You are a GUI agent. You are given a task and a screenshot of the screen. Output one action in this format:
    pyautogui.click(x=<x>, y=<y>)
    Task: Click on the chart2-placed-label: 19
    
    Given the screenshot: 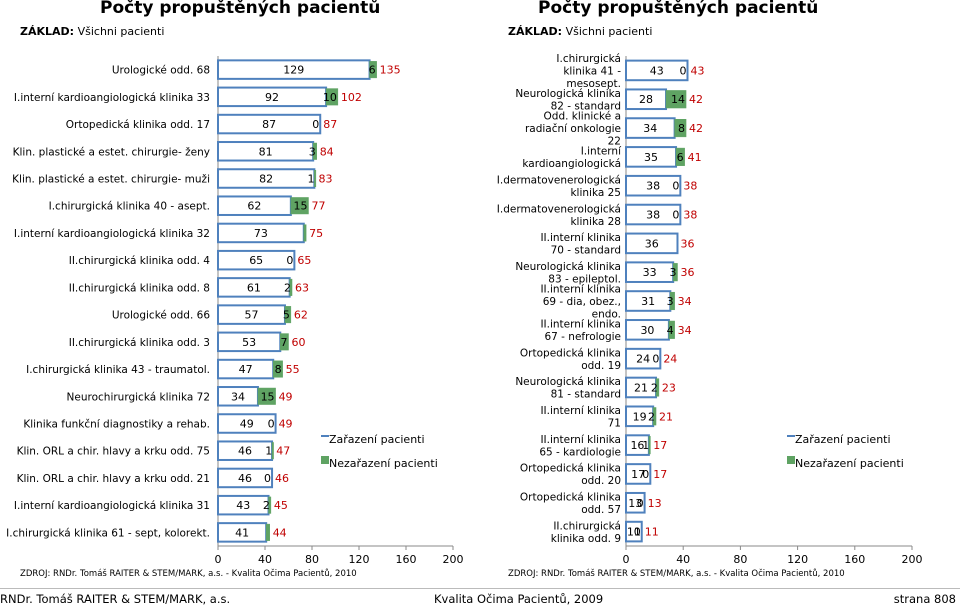 What is the action you would take?
    pyautogui.click(x=640, y=416)
    